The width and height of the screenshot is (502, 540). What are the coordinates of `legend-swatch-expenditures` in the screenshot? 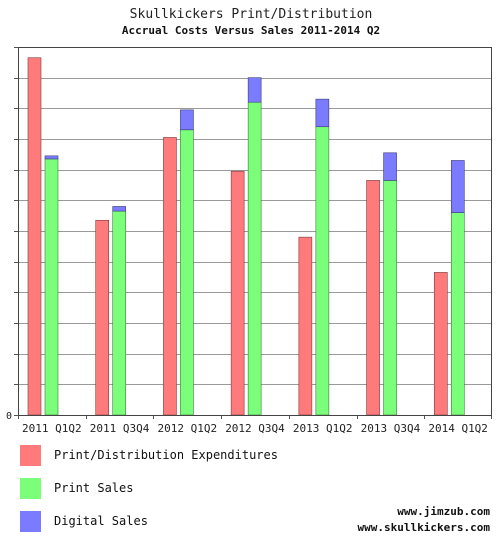 It's located at (30, 455).